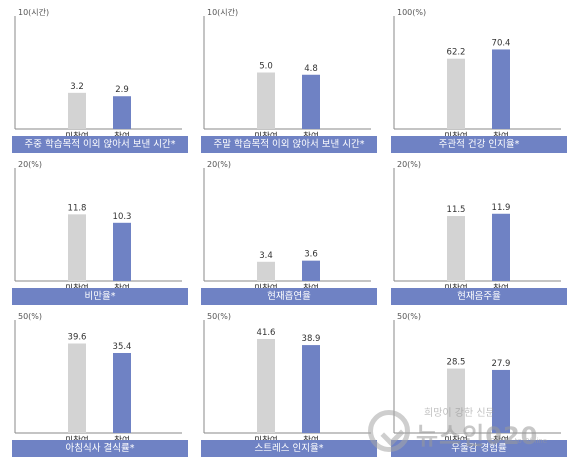 The width and height of the screenshot is (574, 463). I want to click on bar-chart: 20(%)11.5미참여11.9참여, so click(477, 227).